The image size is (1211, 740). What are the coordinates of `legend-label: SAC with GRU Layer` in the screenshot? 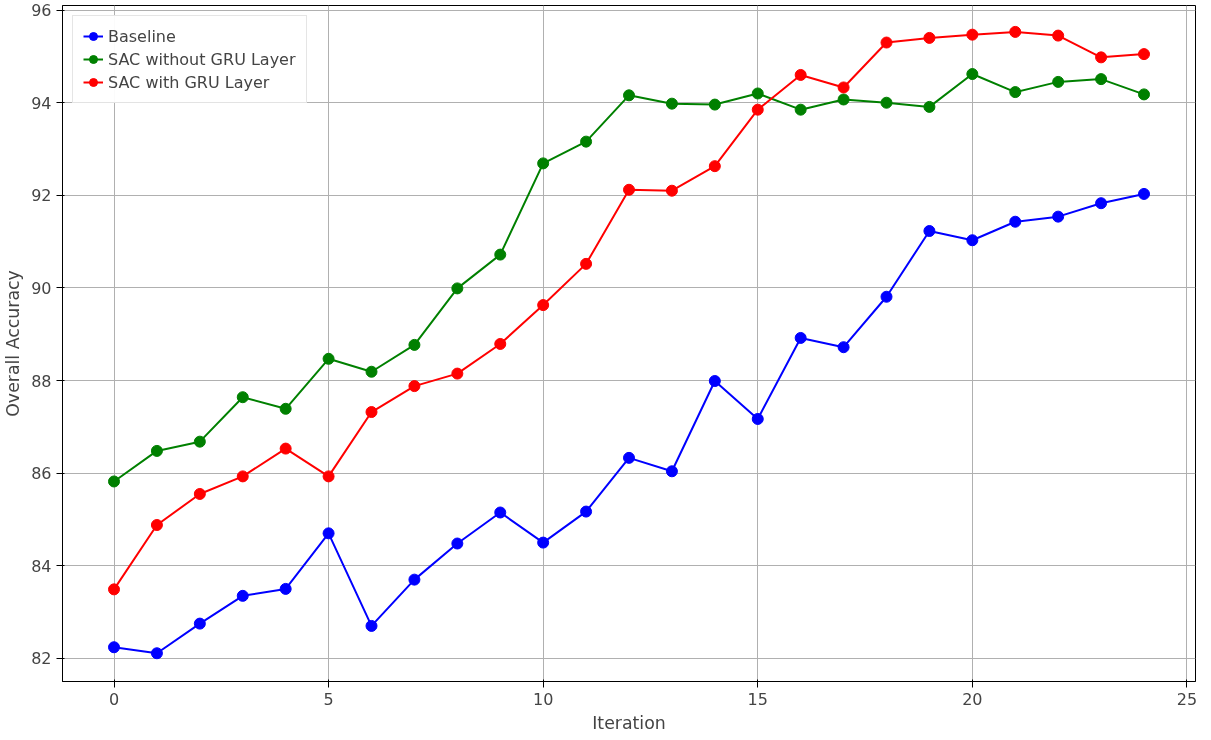 It's located at (189, 82).